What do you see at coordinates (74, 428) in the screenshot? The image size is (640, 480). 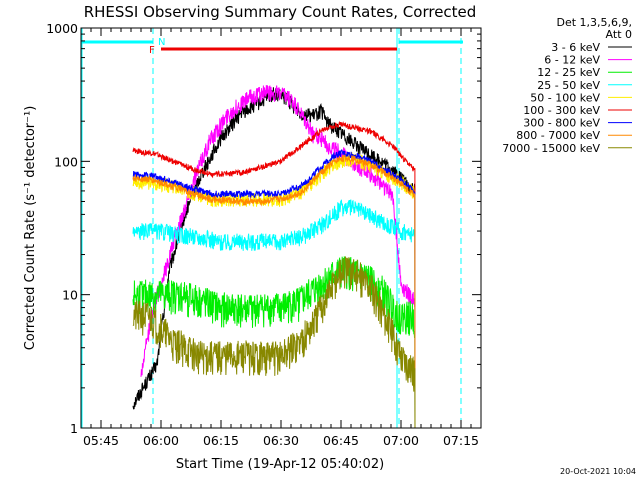 I see `y-tick-label-0: 1` at bounding box center [74, 428].